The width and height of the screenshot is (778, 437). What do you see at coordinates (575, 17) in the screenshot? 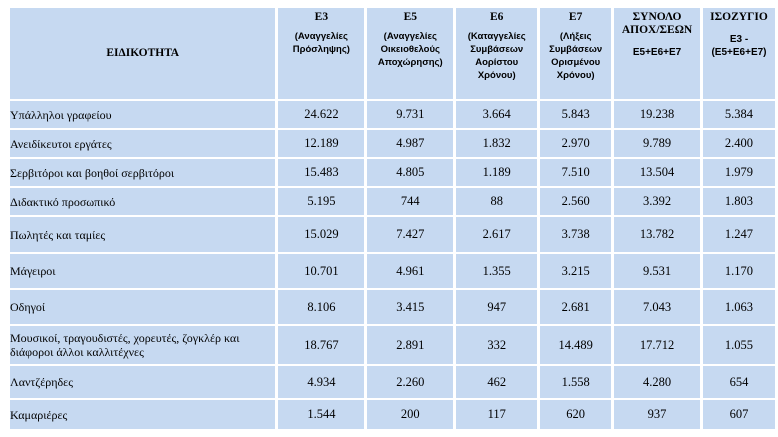
I see `e7-code: Ε7` at bounding box center [575, 17].